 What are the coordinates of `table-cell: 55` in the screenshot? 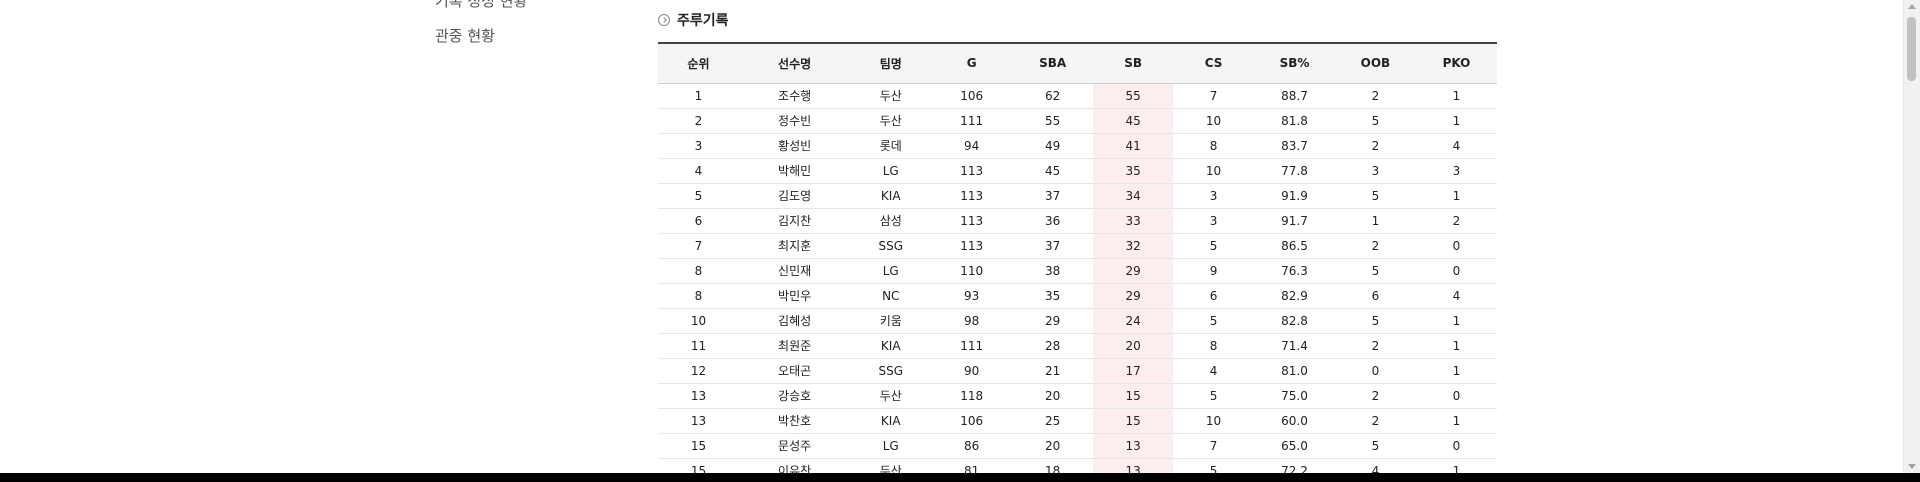 It's located at (1133, 96).